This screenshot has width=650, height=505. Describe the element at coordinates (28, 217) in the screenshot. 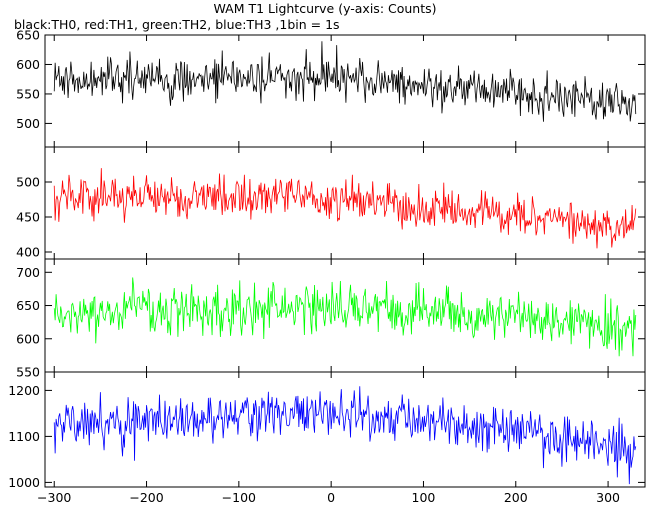

I see `y-tick-label: 450` at that location.